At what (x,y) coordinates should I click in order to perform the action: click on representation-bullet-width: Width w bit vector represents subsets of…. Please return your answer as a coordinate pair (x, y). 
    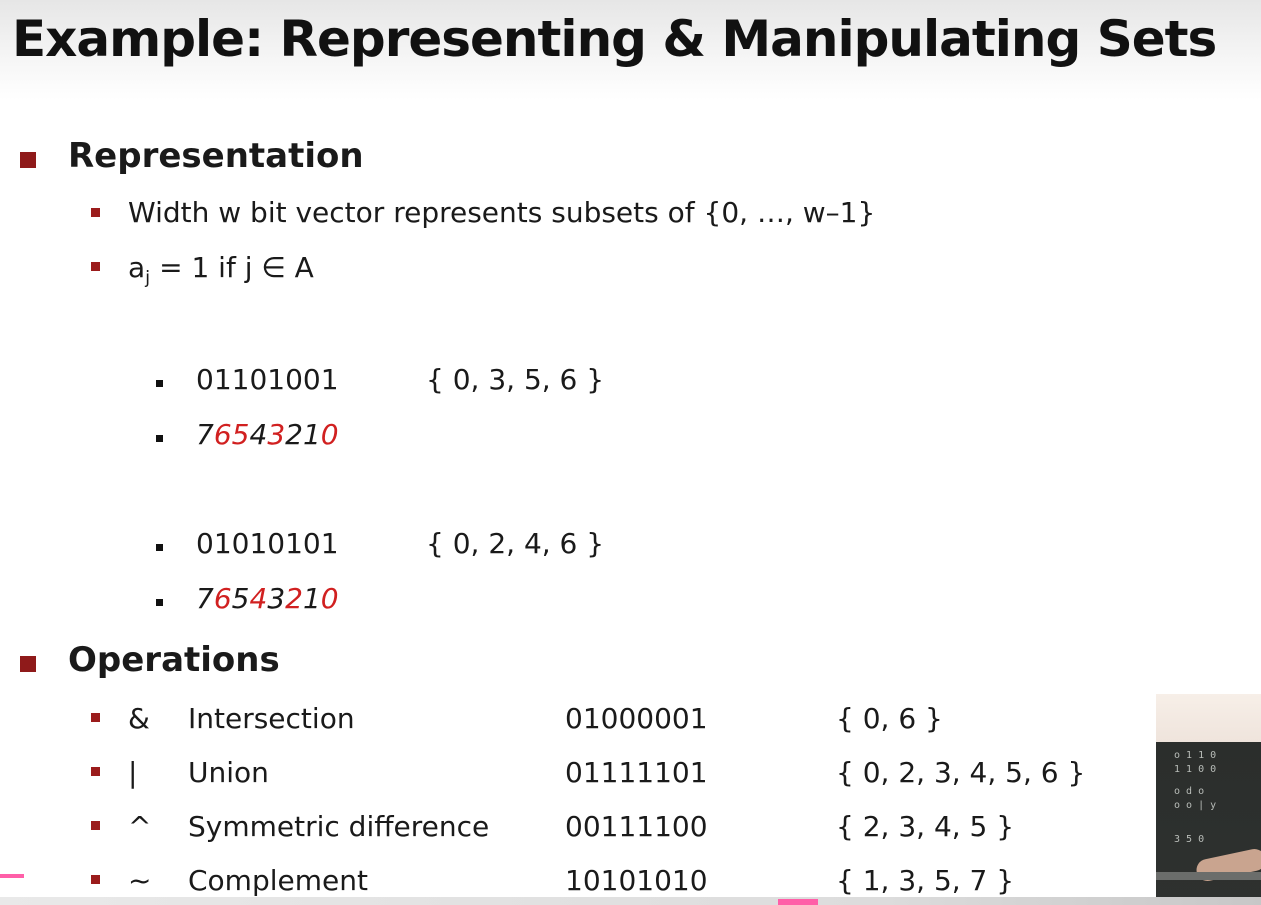
    Looking at the image, I should click on (502, 212).